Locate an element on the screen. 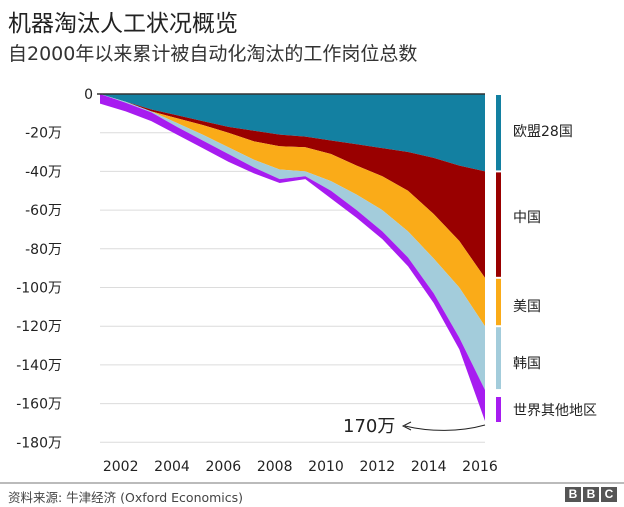 The image size is (624, 507). y-tick-label: -140万 is located at coordinates (39, 366).